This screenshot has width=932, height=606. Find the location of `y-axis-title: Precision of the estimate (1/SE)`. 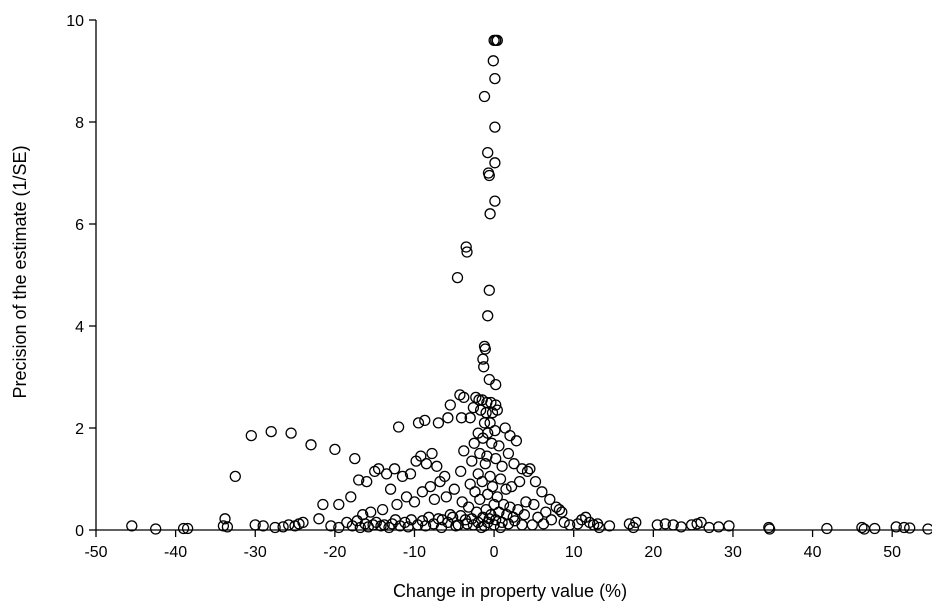

y-axis-title: Precision of the estimate (1/SE) is located at coordinates (20, 271).